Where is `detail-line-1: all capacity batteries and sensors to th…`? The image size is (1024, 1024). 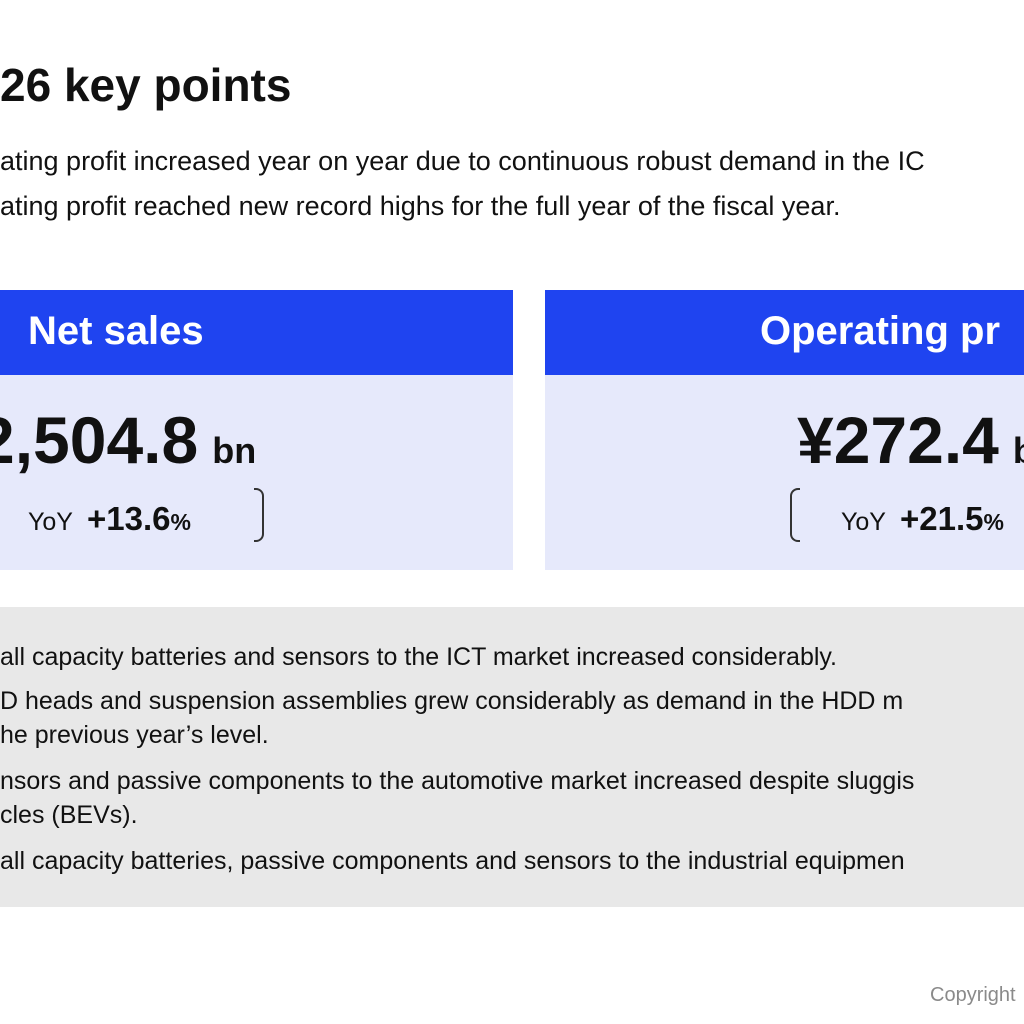 detail-line-1: all capacity batteries and sensors to th… is located at coordinates (418, 657).